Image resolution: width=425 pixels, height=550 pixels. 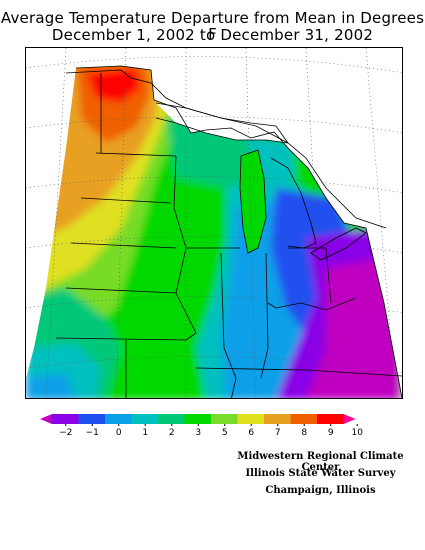 I want to click on legend-tick-label: −1, so click(x=92, y=433).